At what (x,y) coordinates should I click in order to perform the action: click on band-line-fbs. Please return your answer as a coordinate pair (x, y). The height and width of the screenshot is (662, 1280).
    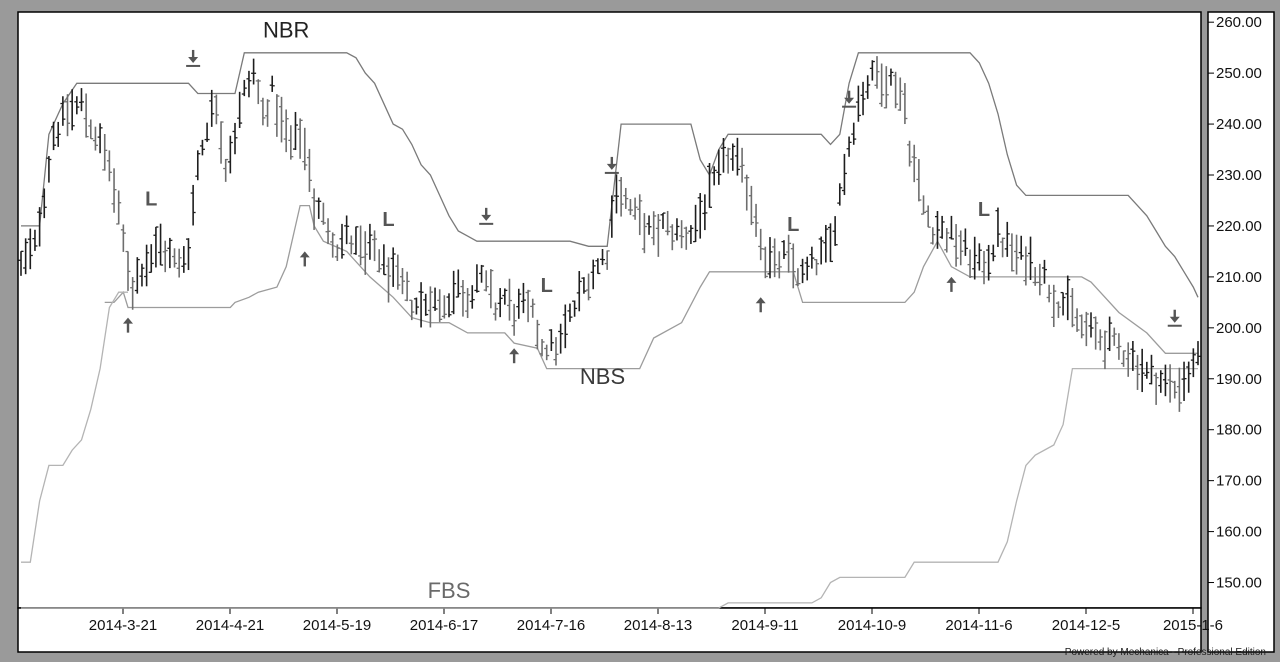
    Looking at the image, I should click on (74, 427).